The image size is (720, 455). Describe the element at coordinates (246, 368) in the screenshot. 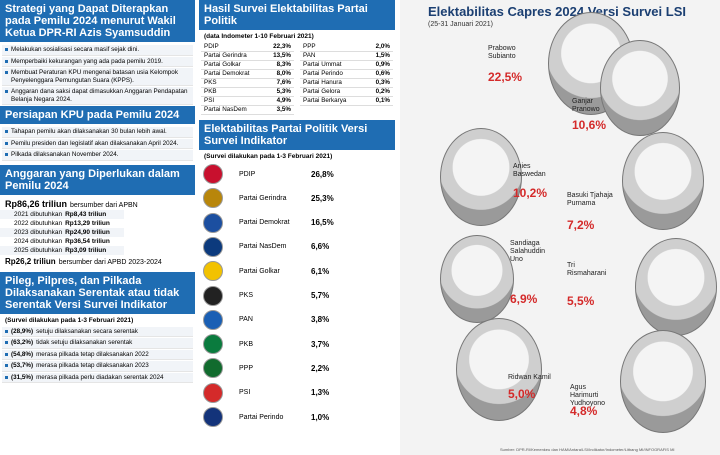

I see `party: PPP` at that location.